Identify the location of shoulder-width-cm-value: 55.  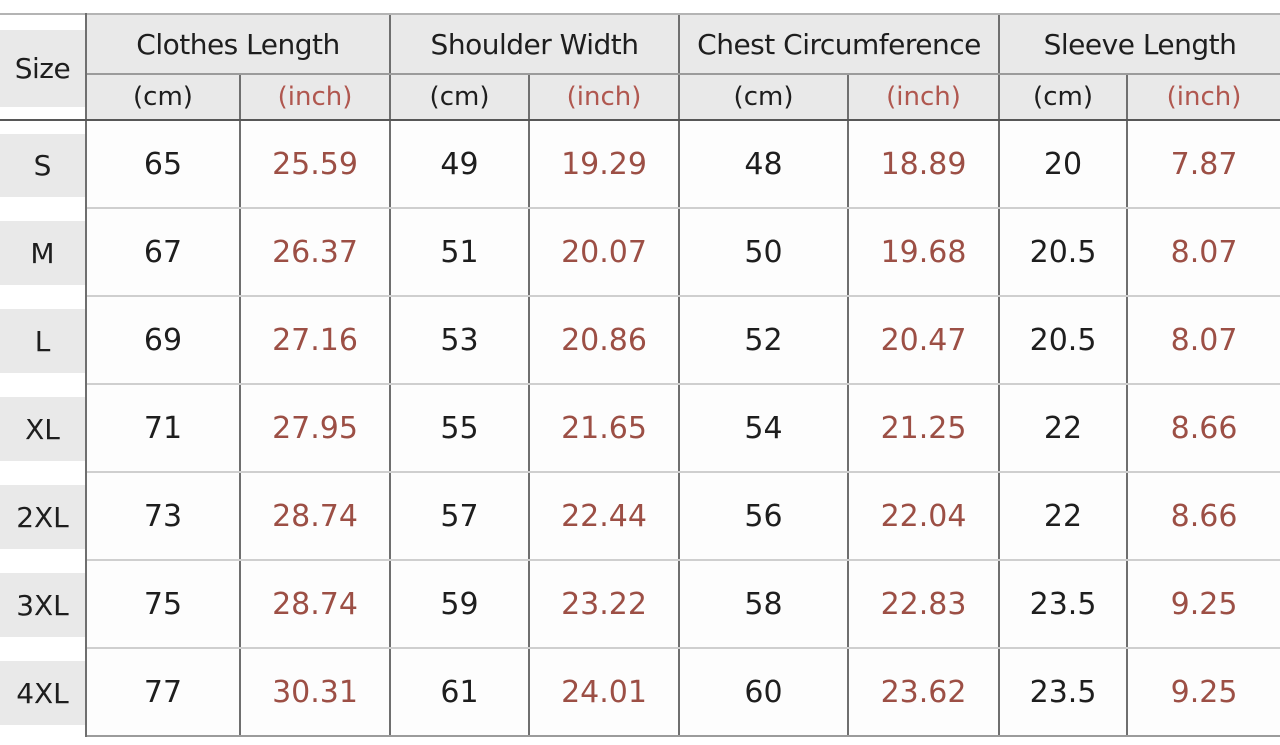
(459, 428).